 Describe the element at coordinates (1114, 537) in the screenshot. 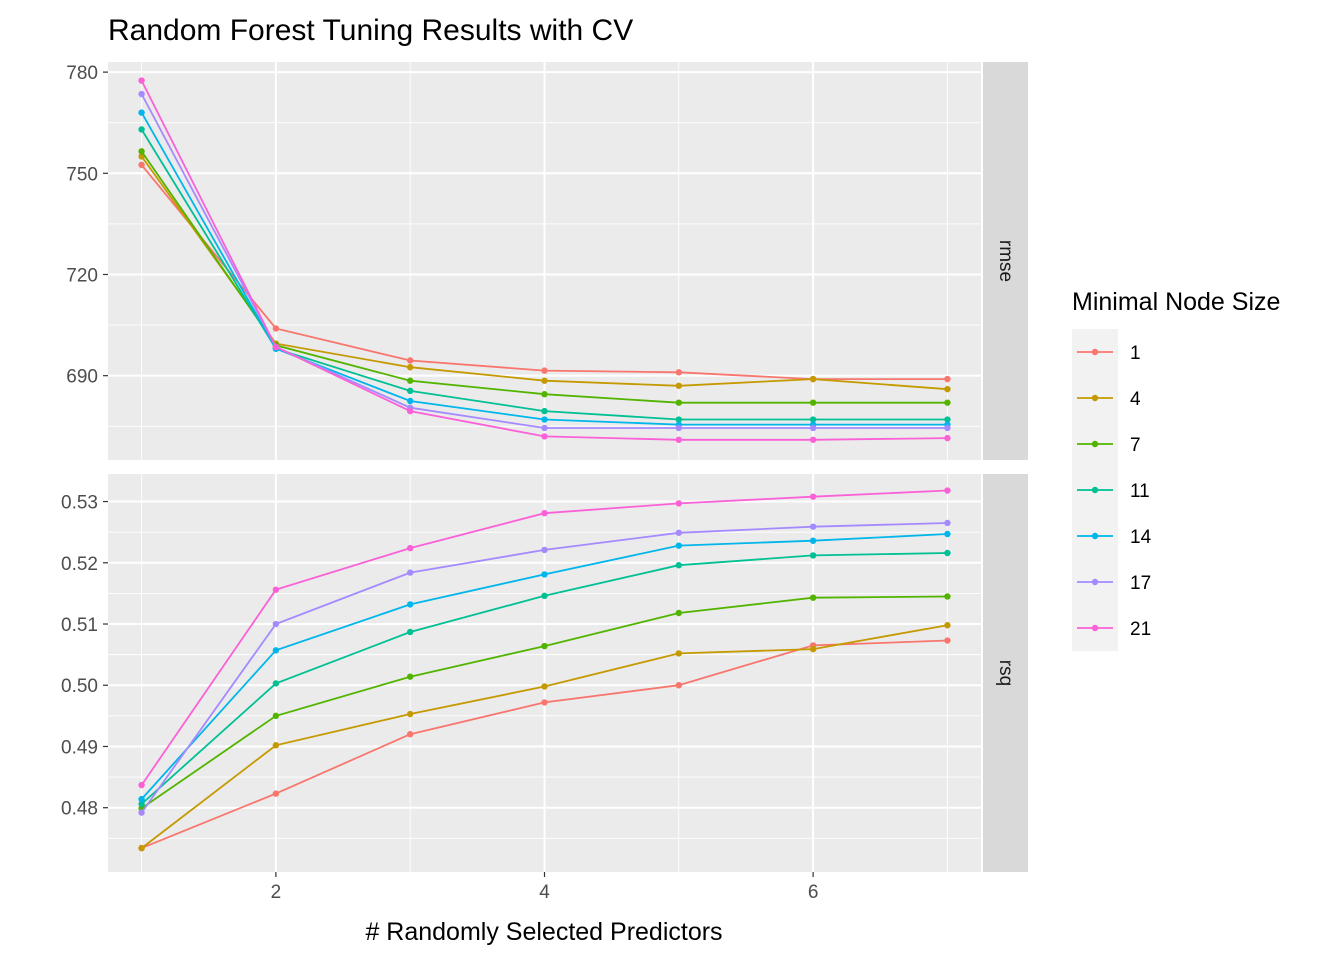

I see `legend-item-14: 14` at that location.